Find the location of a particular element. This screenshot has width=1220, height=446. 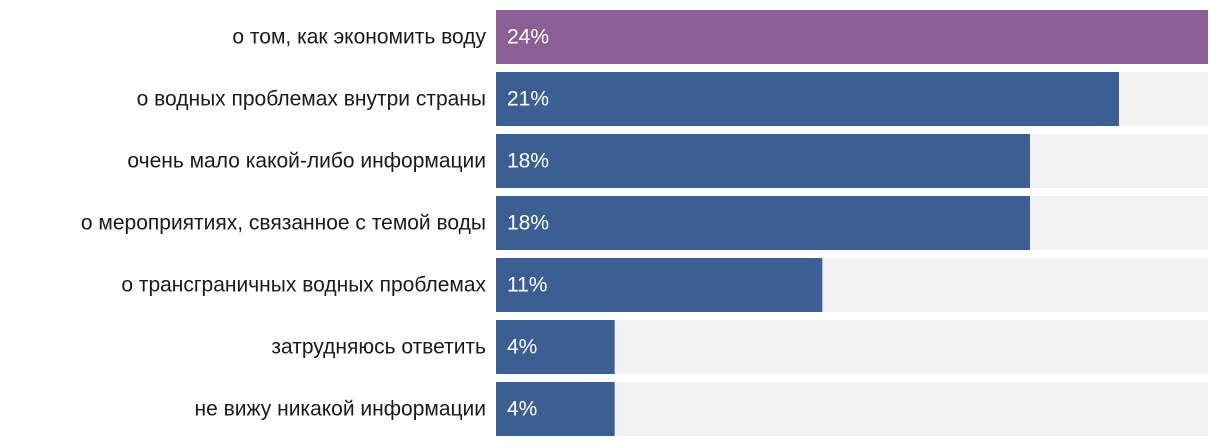

category-label: о водных проблемах внутри страны is located at coordinates (311, 99).